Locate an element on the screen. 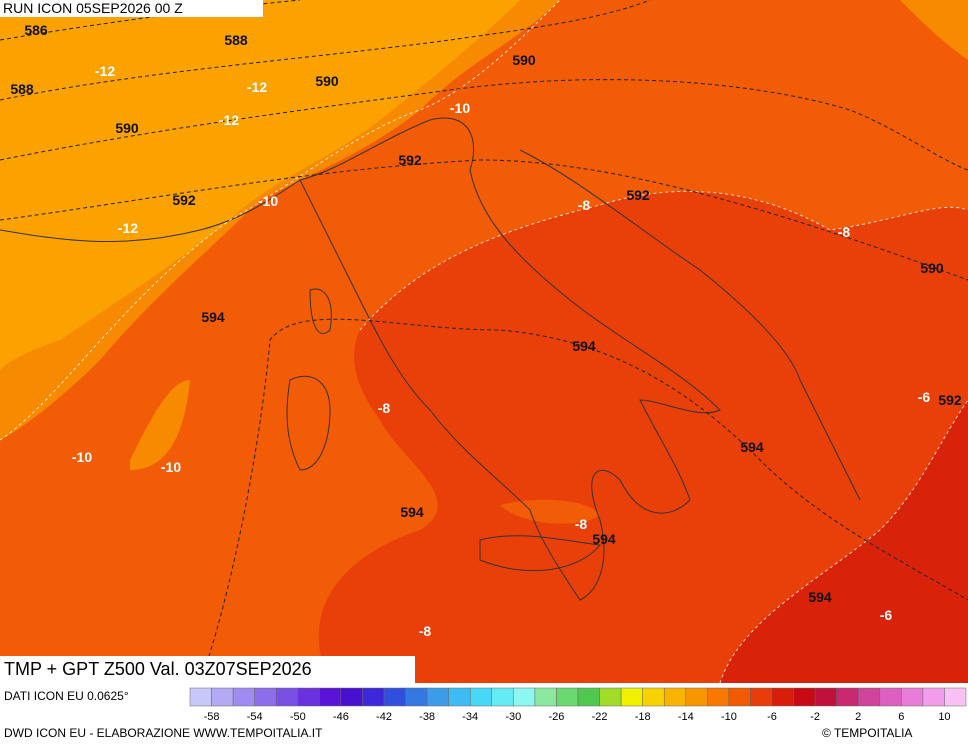  legend-tick-label: -54 is located at coordinates (255, 717).